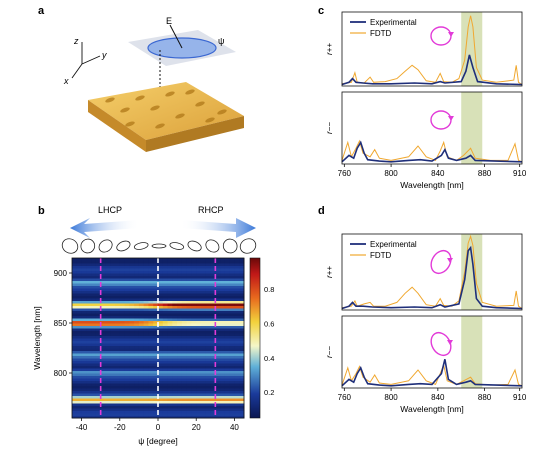  What do you see at coordinates (195, 134) in the screenshot?
I see `gold-substrate-side` at bounding box center [195, 134].